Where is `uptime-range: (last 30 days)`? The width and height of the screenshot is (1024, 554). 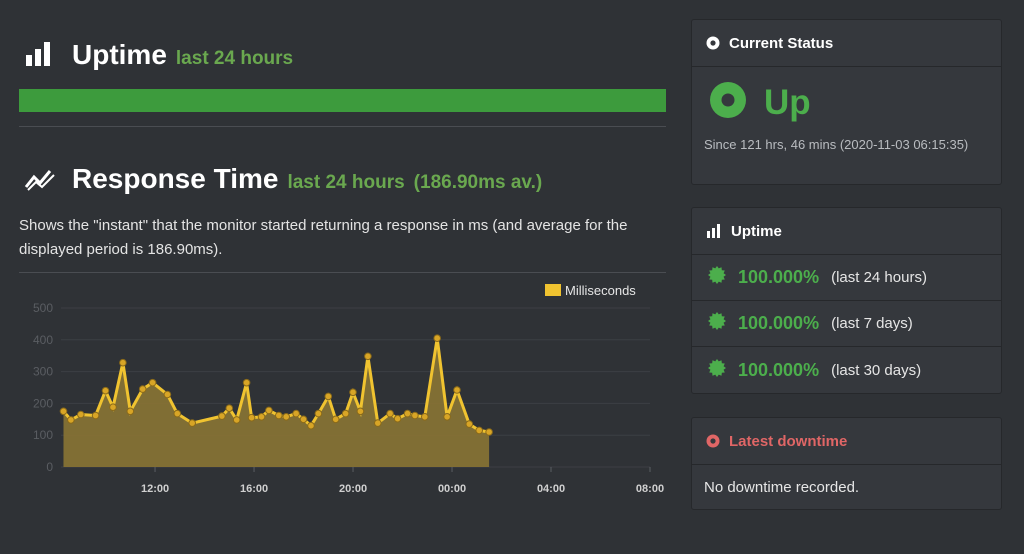
uptime-range: (last 30 days) is located at coordinates (876, 370).